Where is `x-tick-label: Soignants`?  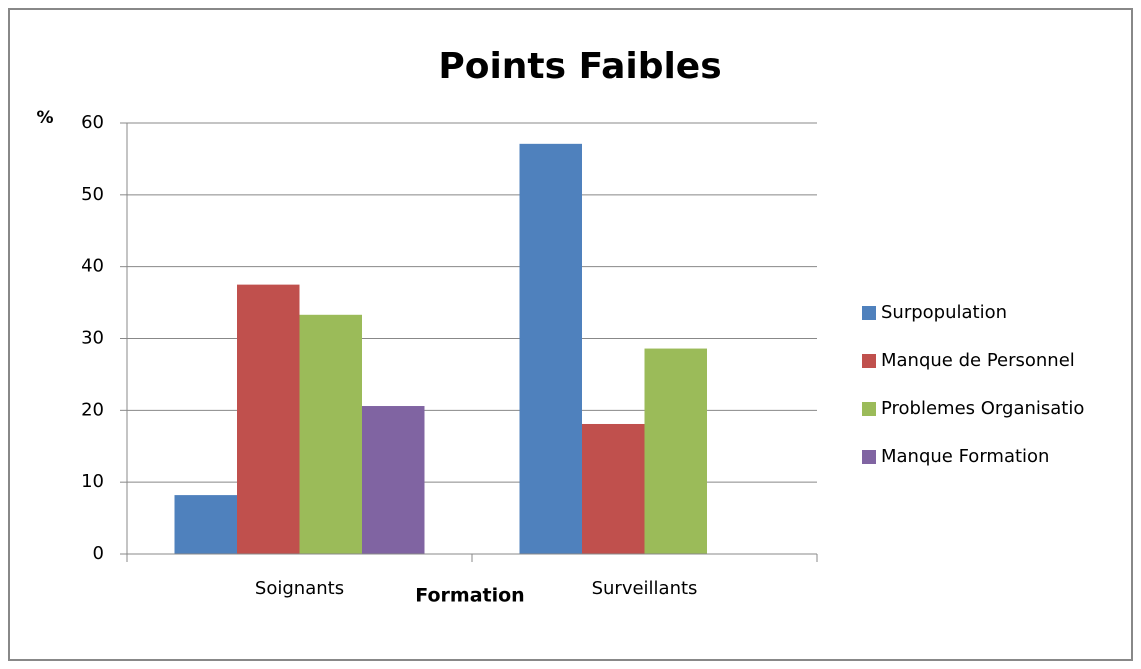 x-tick-label: Soignants is located at coordinates (299, 588).